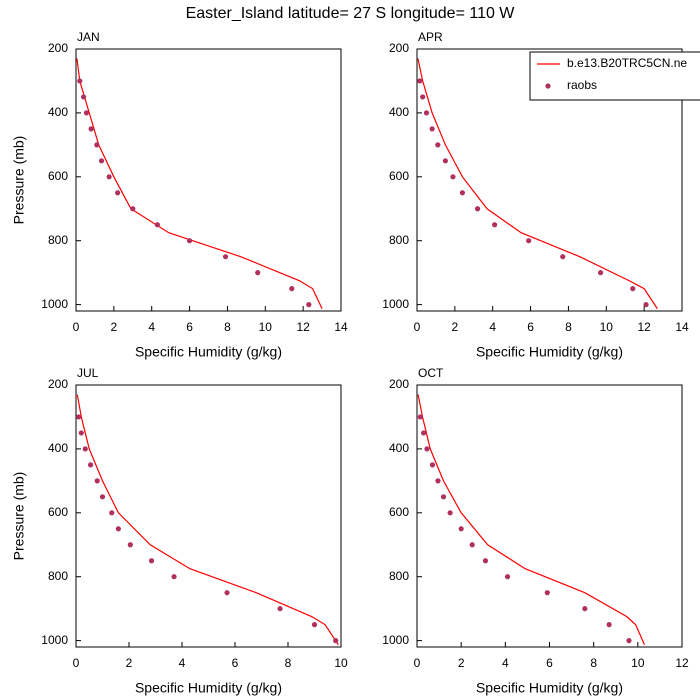  Describe the element at coordinates (395, 640) in the screenshot. I see `y-tick-label: 1000` at that location.